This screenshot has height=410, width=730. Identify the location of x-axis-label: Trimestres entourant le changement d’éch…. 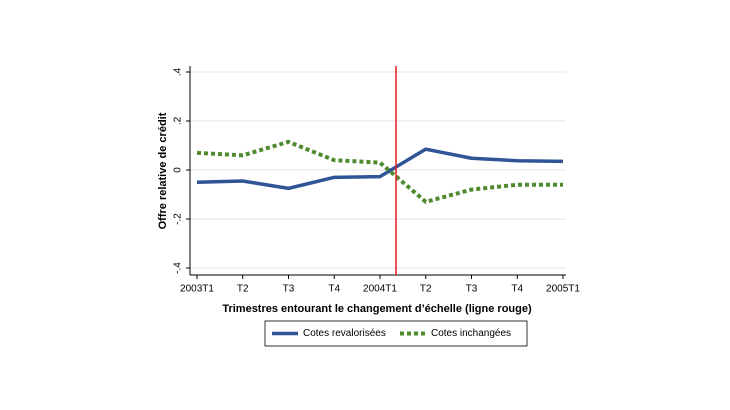
(377, 309).